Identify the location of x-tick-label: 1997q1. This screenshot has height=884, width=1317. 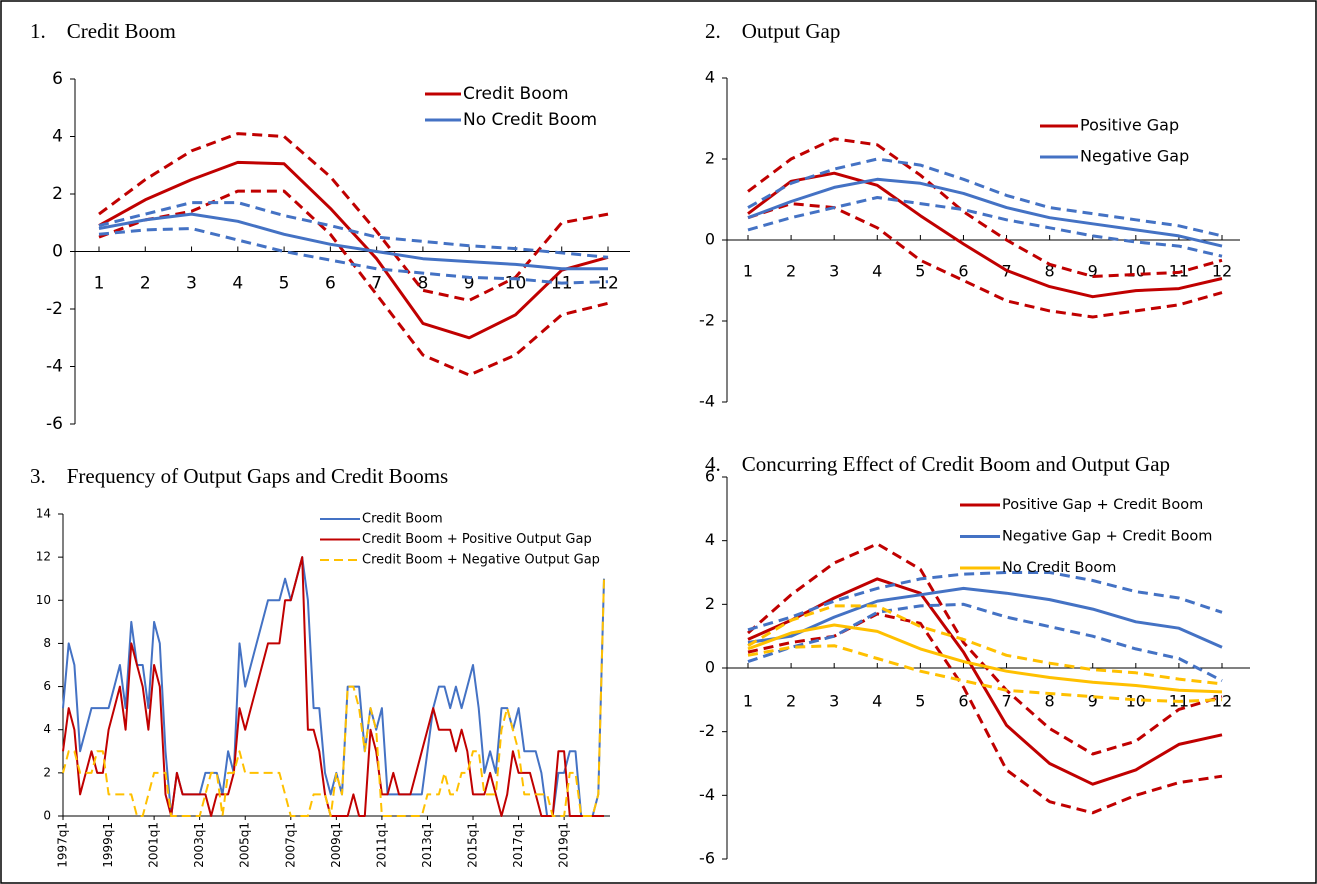
(63, 845).